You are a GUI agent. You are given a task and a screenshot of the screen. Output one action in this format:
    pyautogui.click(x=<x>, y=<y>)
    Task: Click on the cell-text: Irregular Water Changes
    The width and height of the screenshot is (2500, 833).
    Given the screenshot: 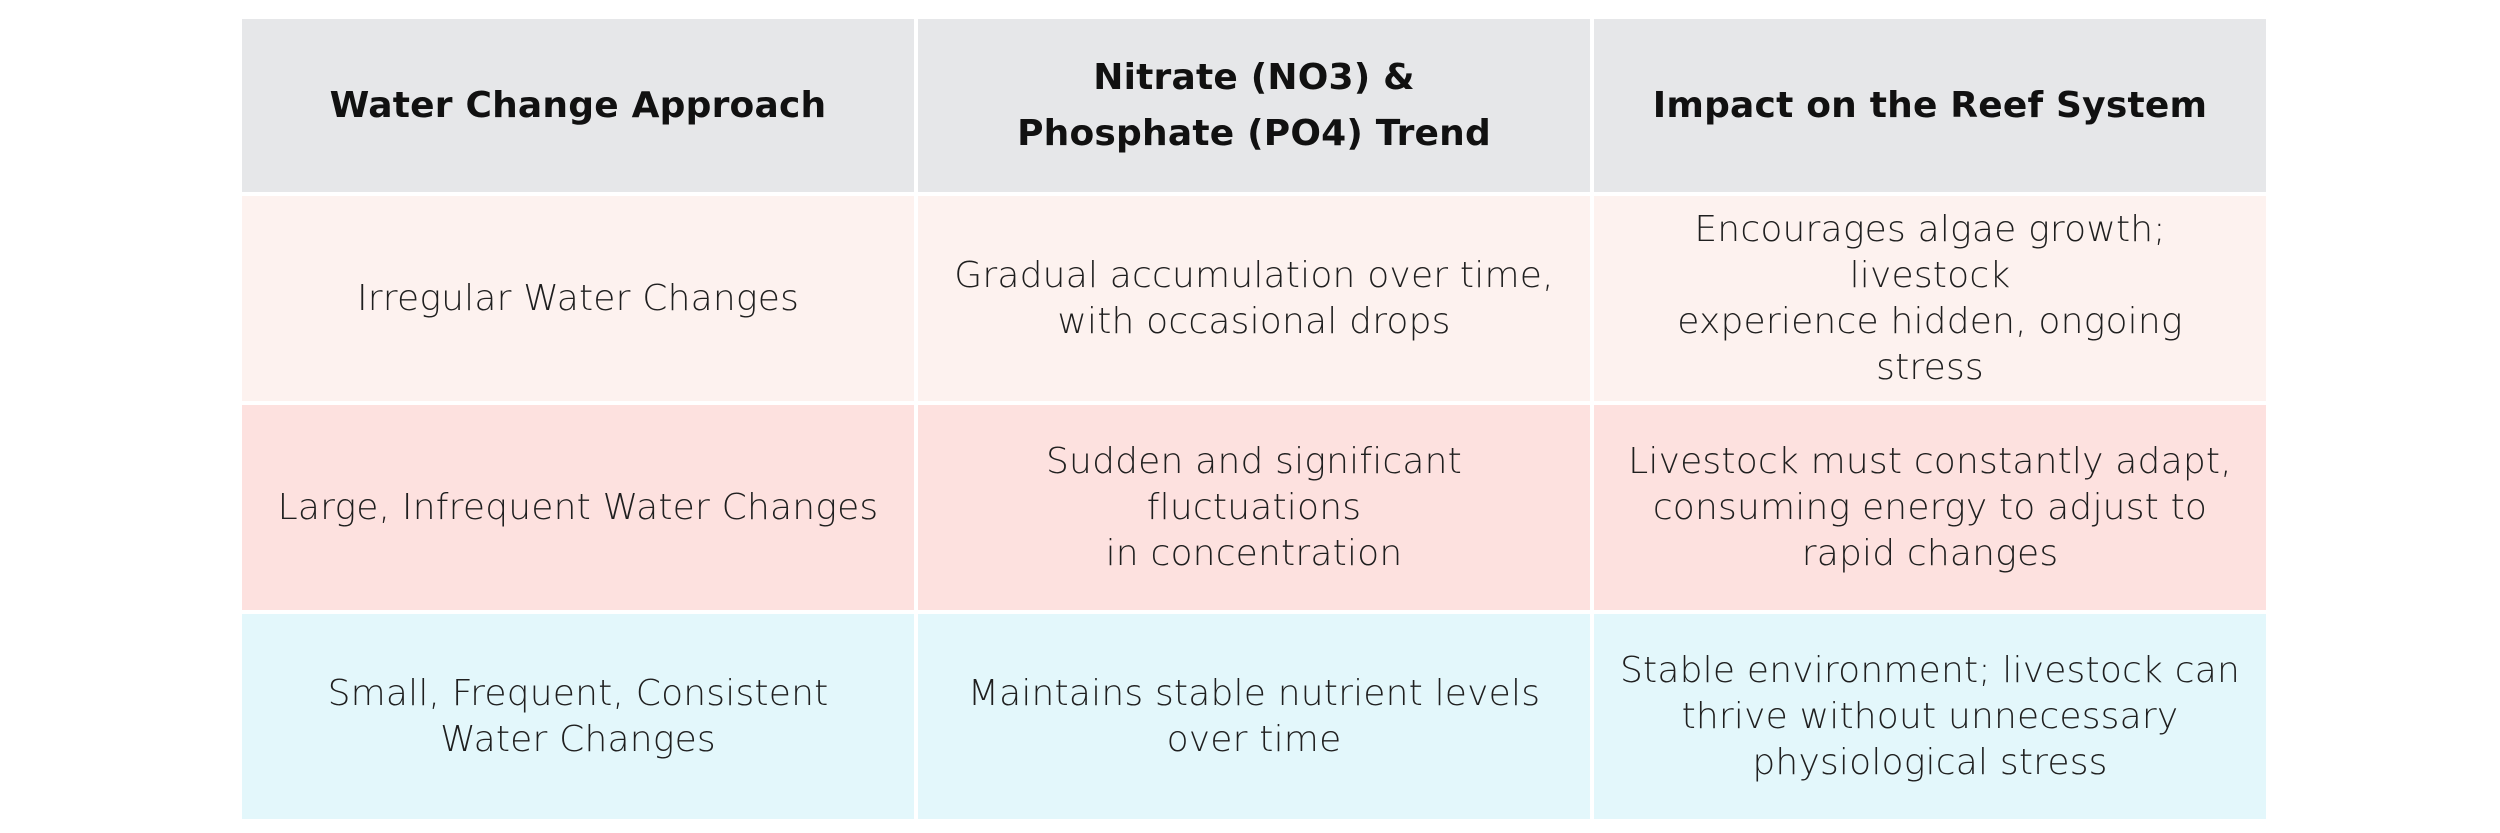 What is the action you would take?
    pyautogui.click(x=578, y=298)
    